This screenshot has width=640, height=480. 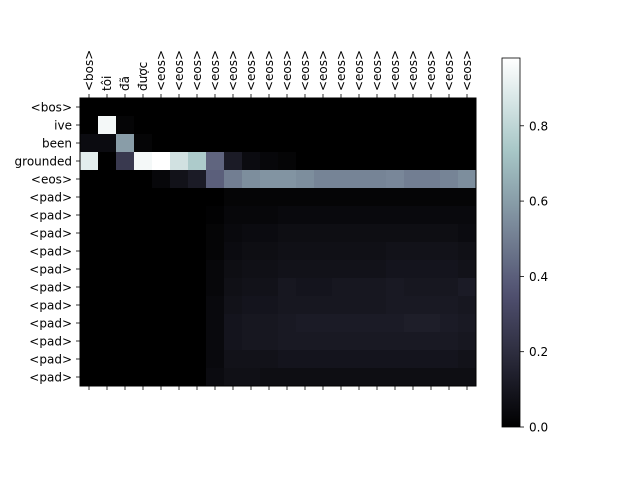 I want to click on colorbar: 0.0 0.2 0.4 0.6 0.8, so click(x=524, y=246).